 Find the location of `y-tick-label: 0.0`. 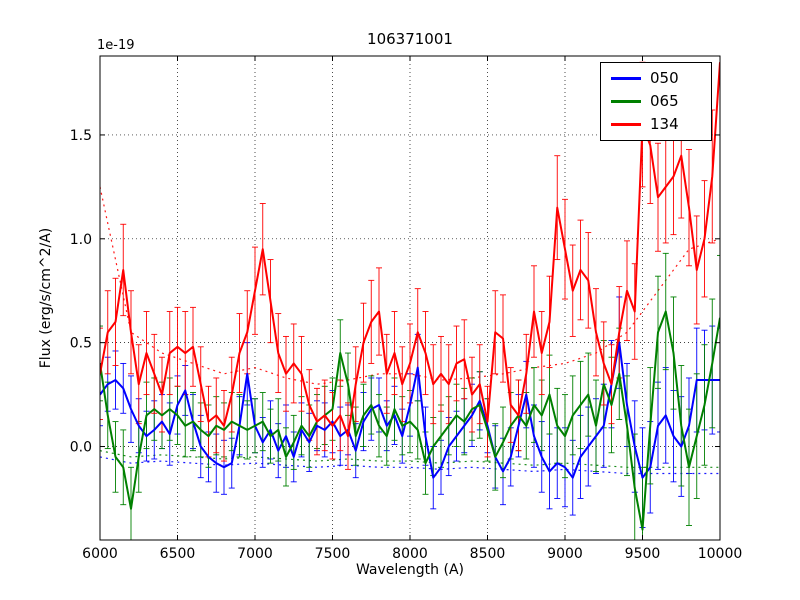

y-tick-label: 0.0 is located at coordinates (81, 448).